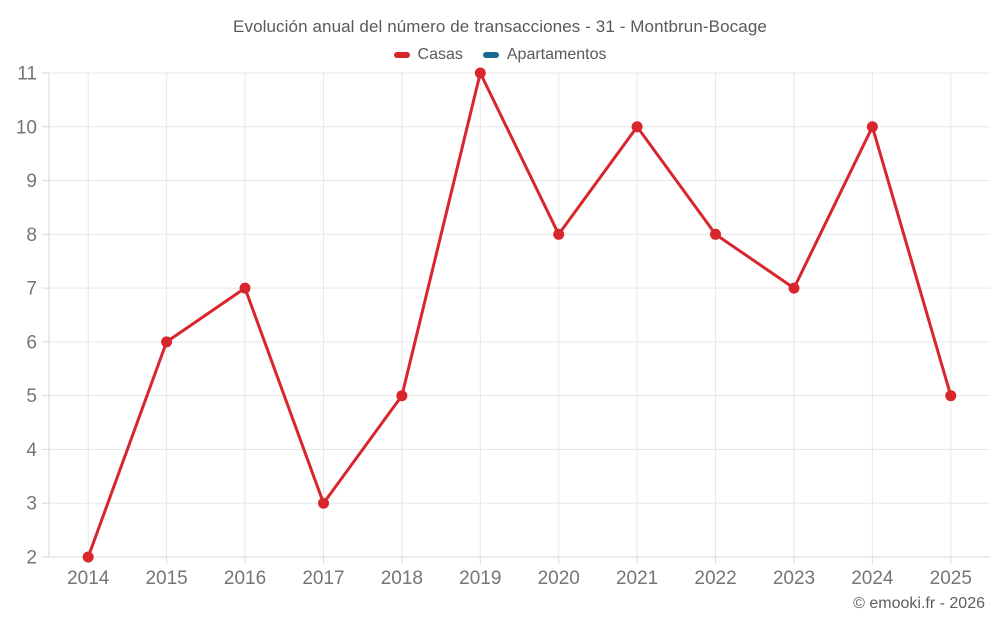 The height and width of the screenshot is (625, 1000). What do you see at coordinates (27, 74) in the screenshot?
I see `y-tick-label: 11` at bounding box center [27, 74].